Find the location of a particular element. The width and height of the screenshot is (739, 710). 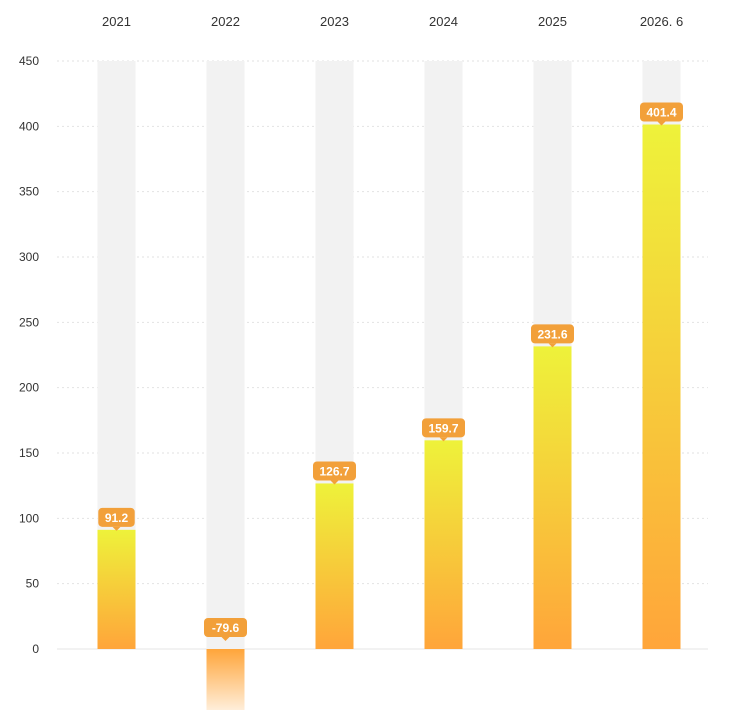

data-label-text: 91.2 is located at coordinates (117, 518).